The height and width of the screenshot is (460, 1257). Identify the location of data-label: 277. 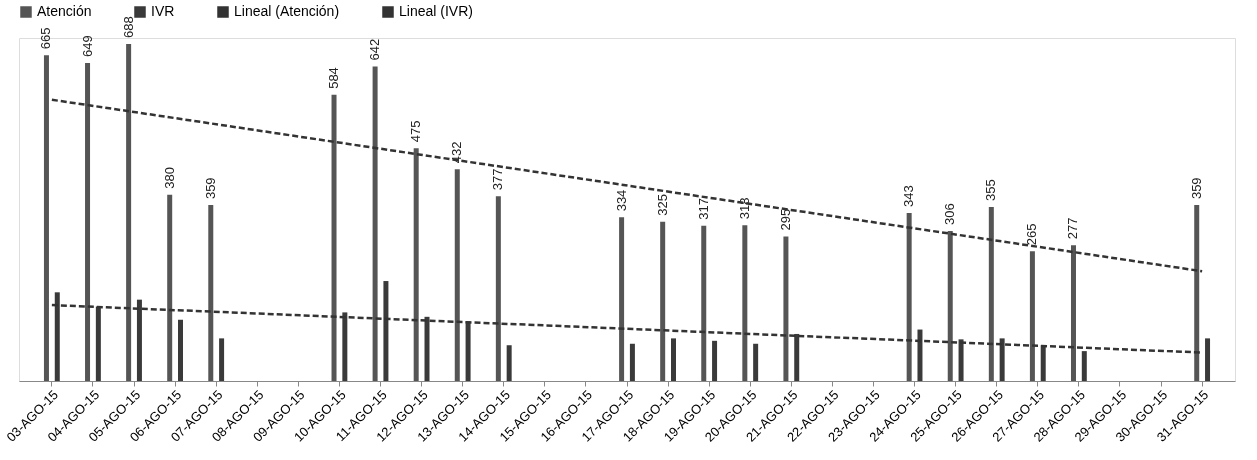
(1073, 228).